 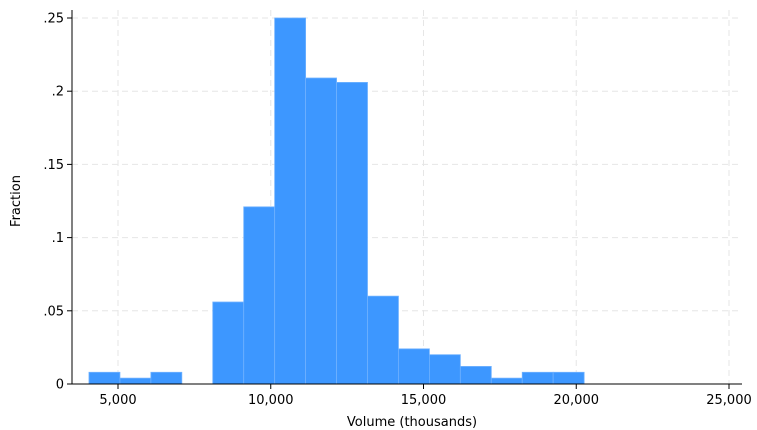 I want to click on x-tick-label: 15,000, so click(x=424, y=400).